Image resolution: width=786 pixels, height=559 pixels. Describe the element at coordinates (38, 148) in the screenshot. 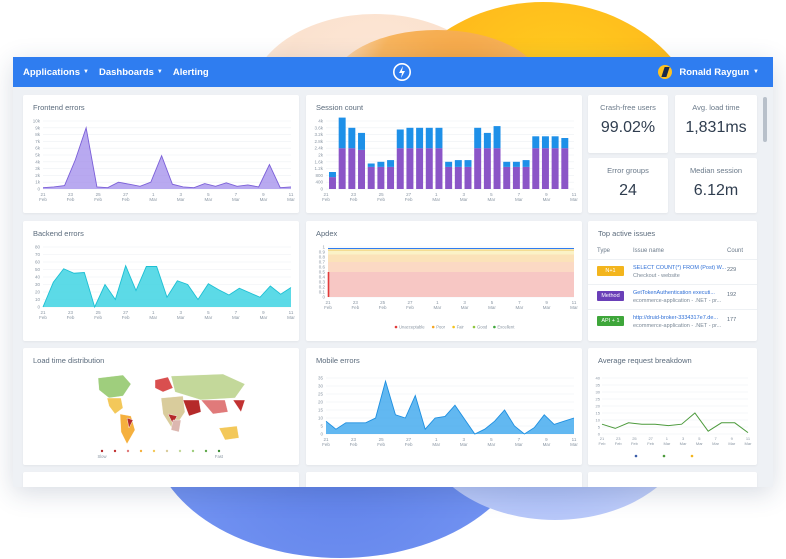

I see `y-tick-label: 6k` at that location.